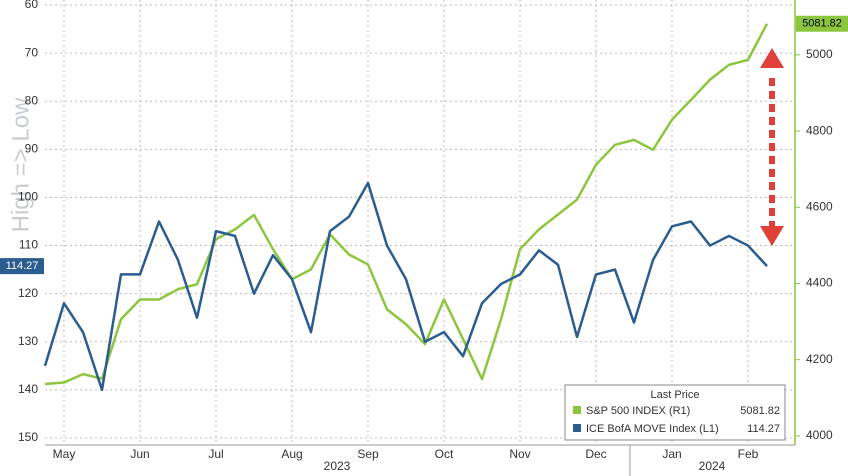  Describe the element at coordinates (32, 100) in the screenshot. I see `y-tick-label: 80` at that location.